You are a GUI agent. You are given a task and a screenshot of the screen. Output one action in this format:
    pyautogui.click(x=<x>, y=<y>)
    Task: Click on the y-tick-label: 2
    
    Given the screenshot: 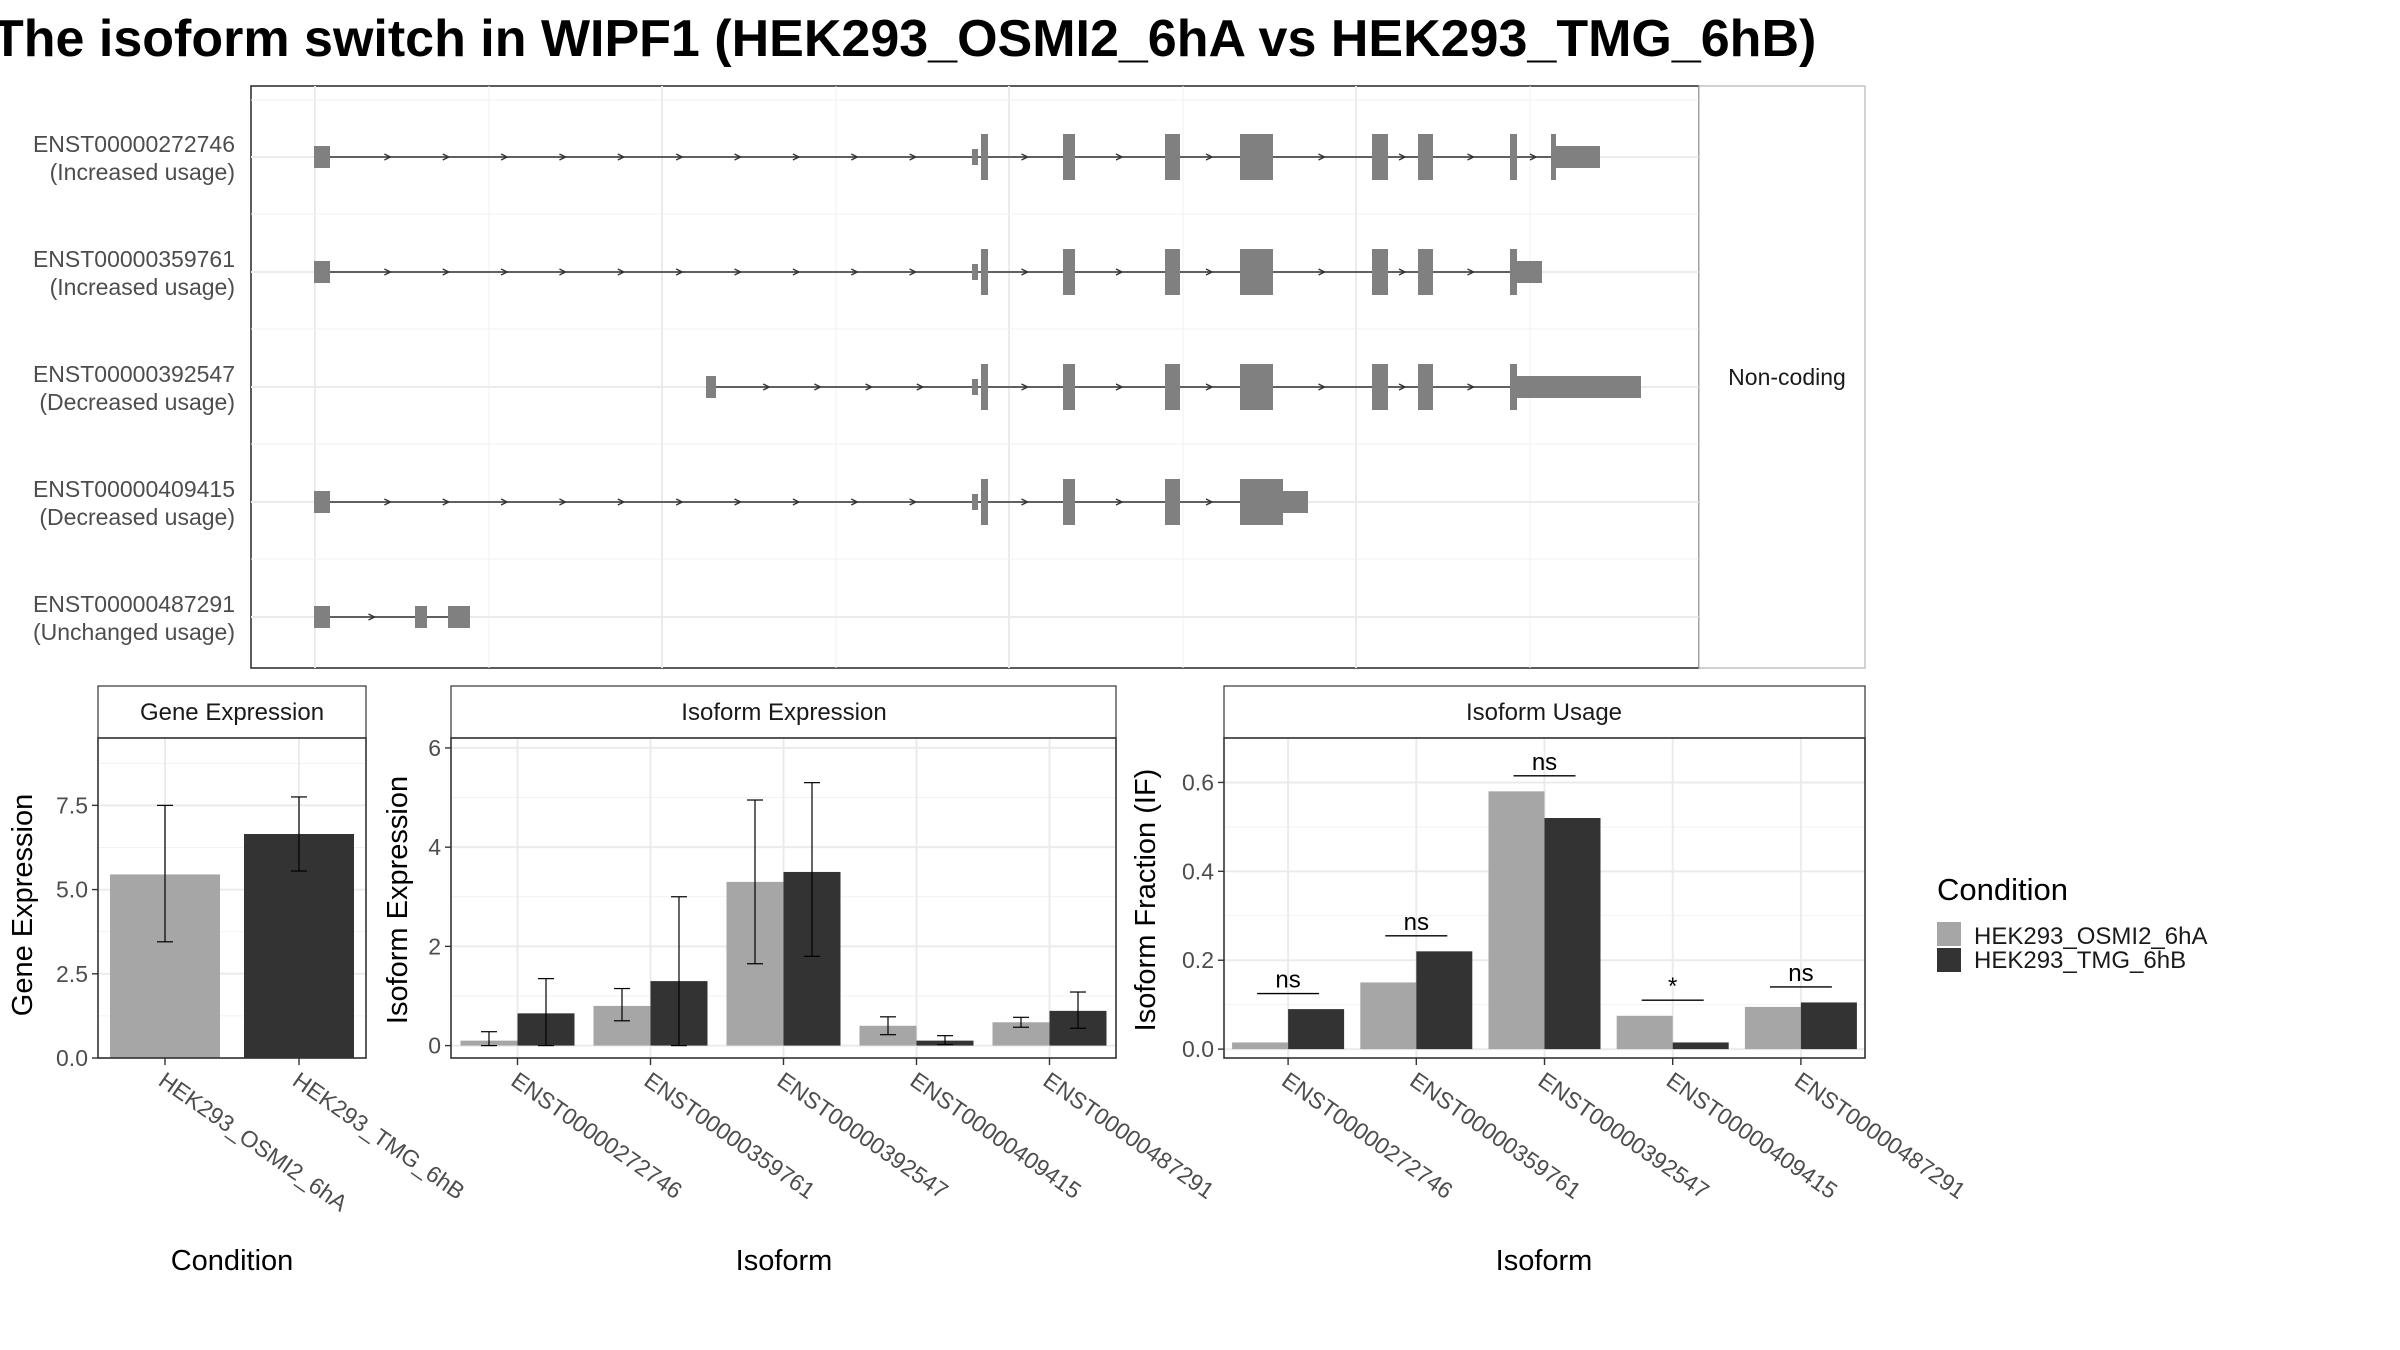 What is the action you would take?
    pyautogui.click(x=434, y=946)
    